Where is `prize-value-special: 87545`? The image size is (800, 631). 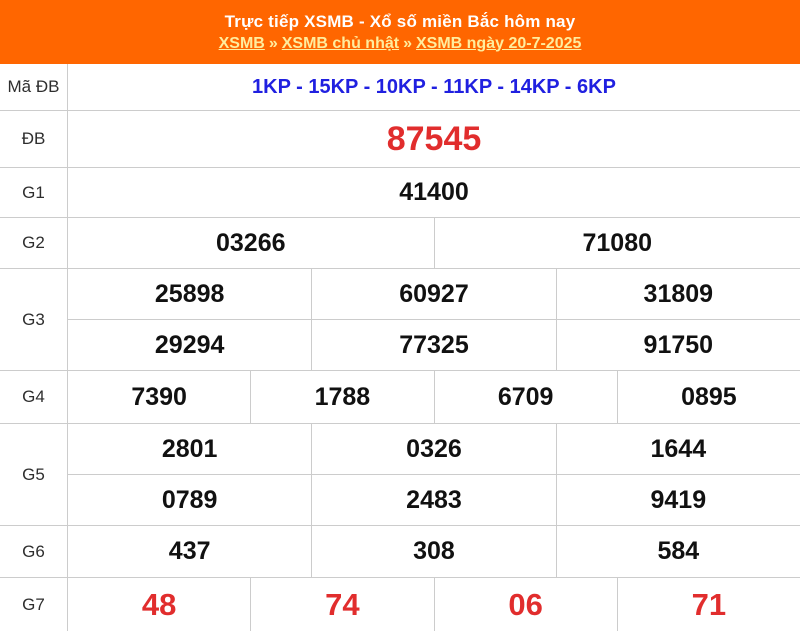
prize-value-special: 87545 is located at coordinates (434, 138).